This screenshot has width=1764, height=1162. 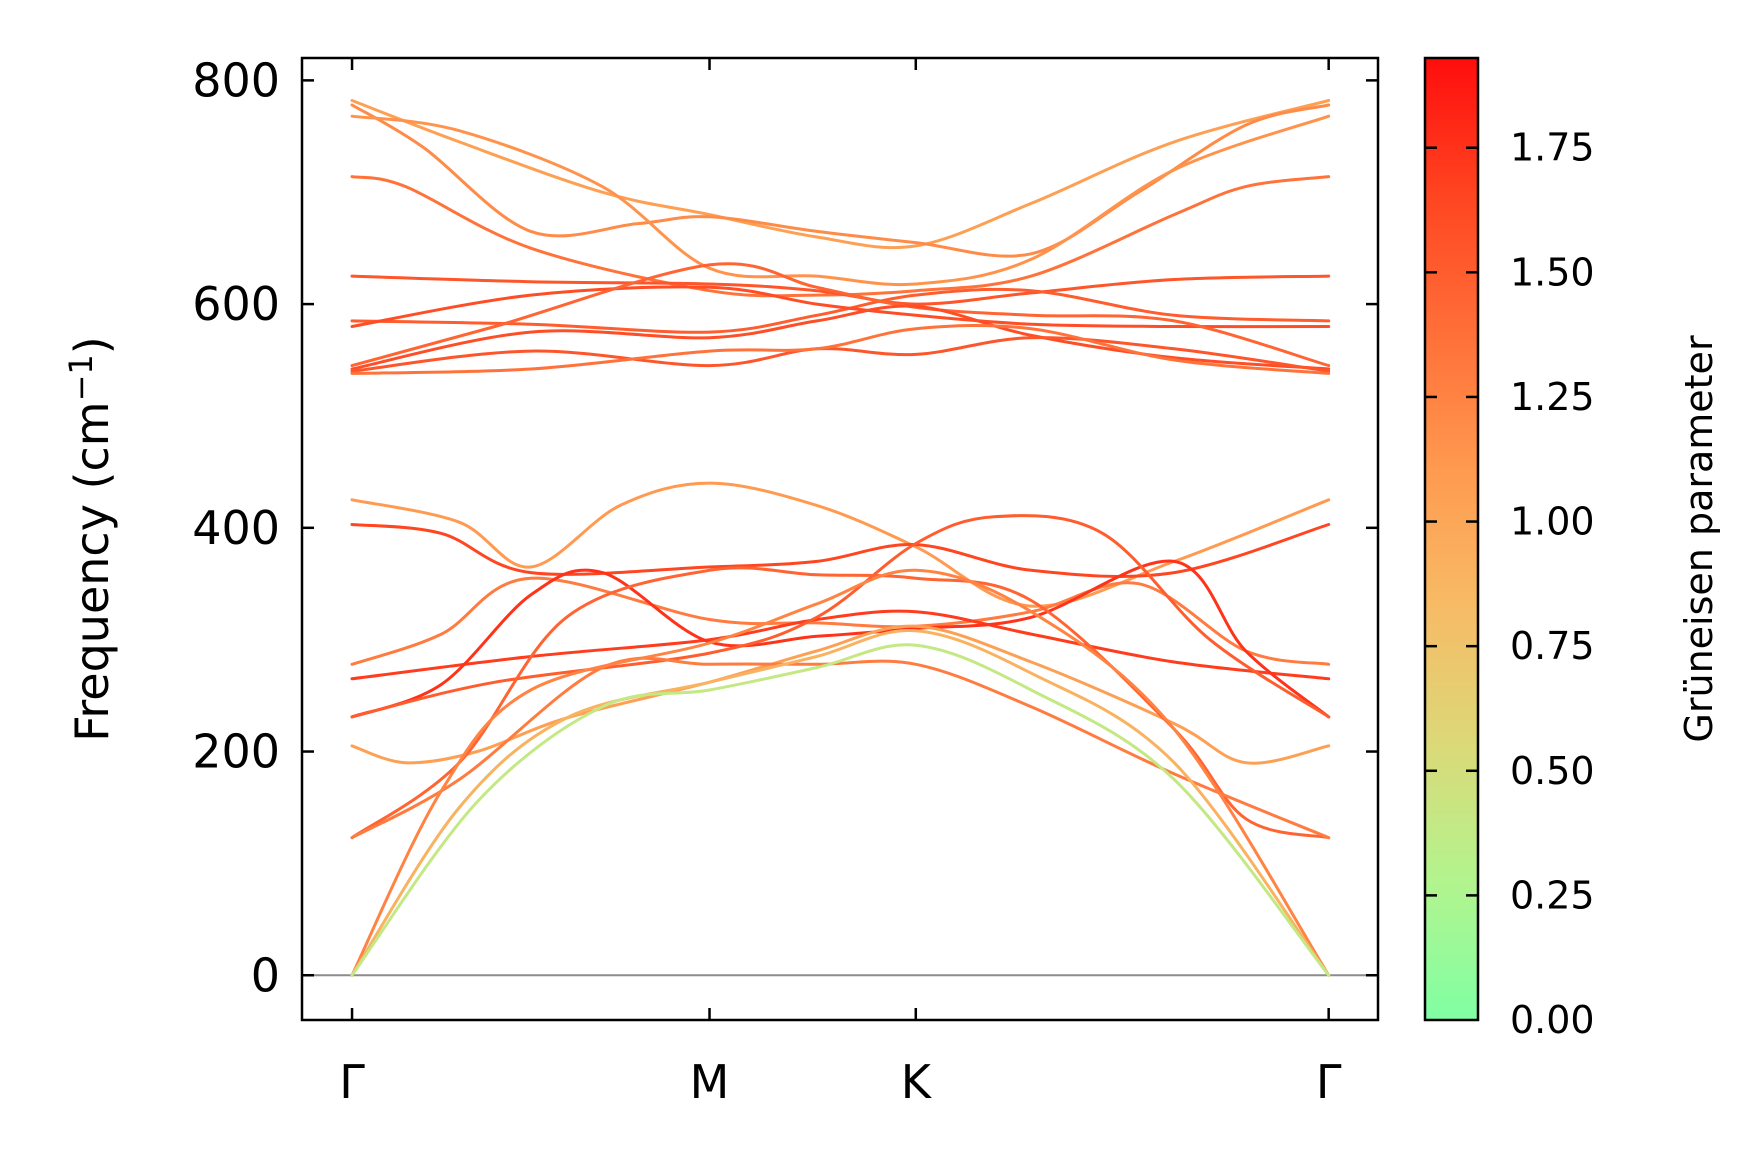 What do you see at coordinates (1451, 539) in the screenshot?
I see `colorbar-bar` at bounding box center [1451, 539].